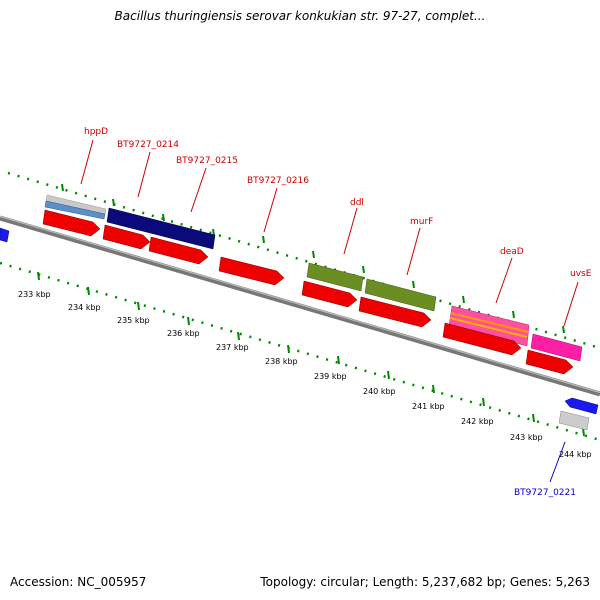  Describe the element at coordinates (71, 223) in the screenshot. I see `gene-arrow-hppD` at that location.